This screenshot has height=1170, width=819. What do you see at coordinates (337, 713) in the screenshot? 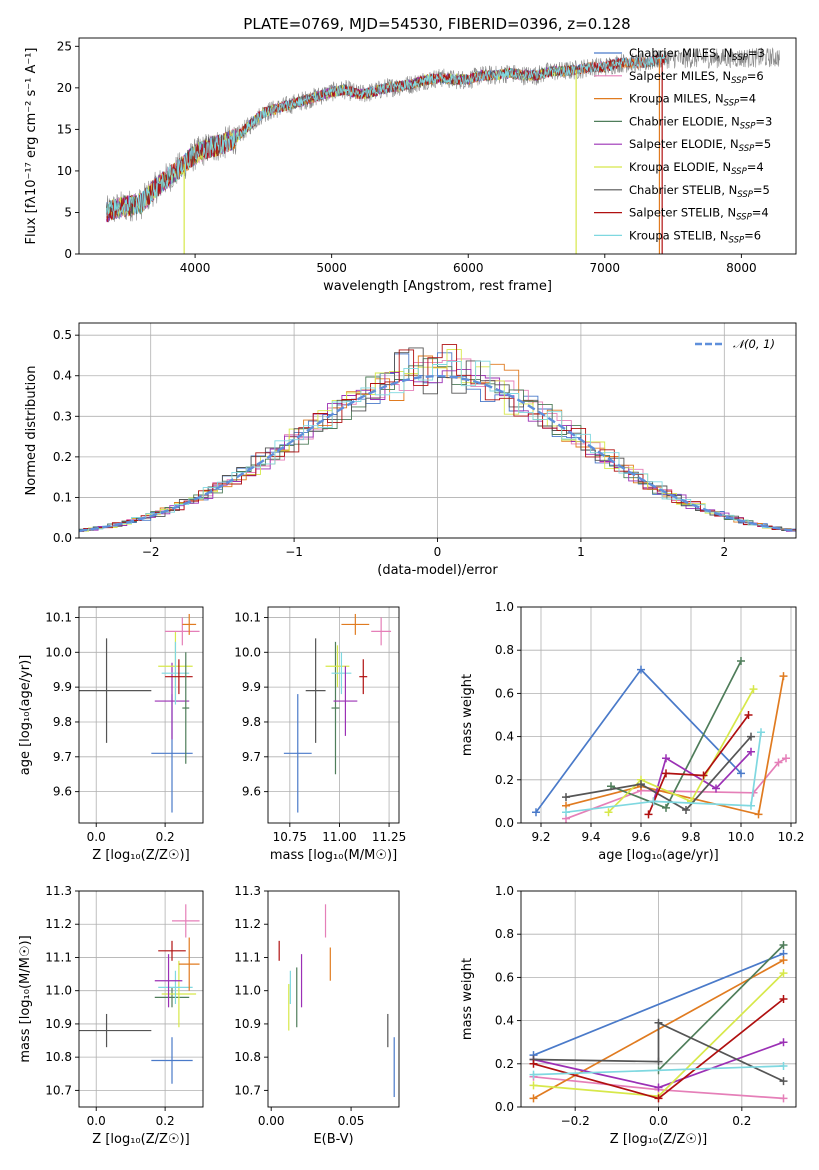
I see `age_vs_mass-points` at bounding box center [337, 713].